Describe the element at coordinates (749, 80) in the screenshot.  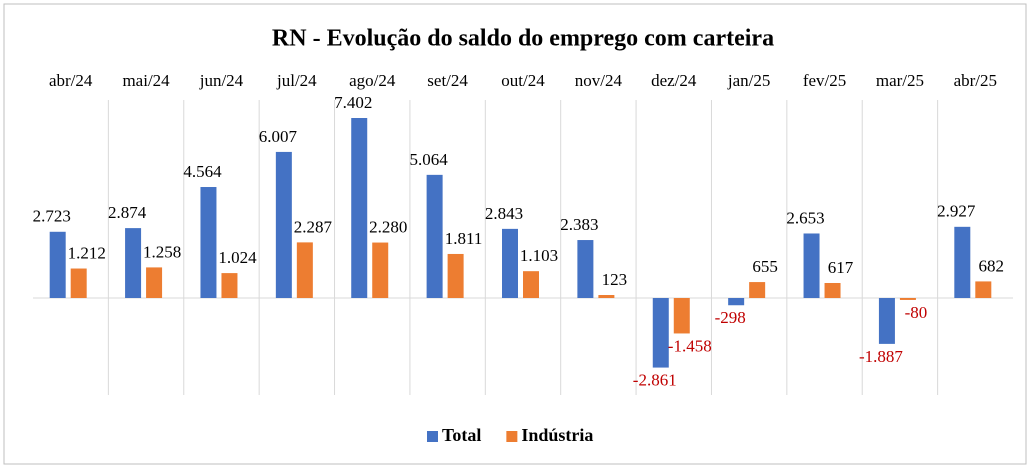
I see `x-tick-label: jan/25` at that location.